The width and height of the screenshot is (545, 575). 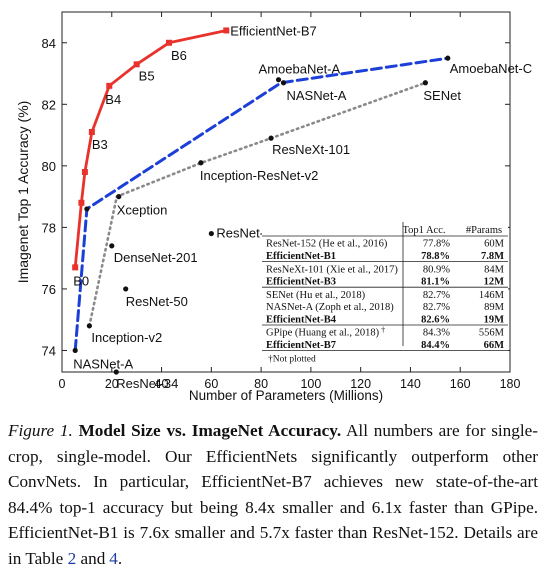 I want to click on y-tick-label: 74, so click(x=49, y=350).